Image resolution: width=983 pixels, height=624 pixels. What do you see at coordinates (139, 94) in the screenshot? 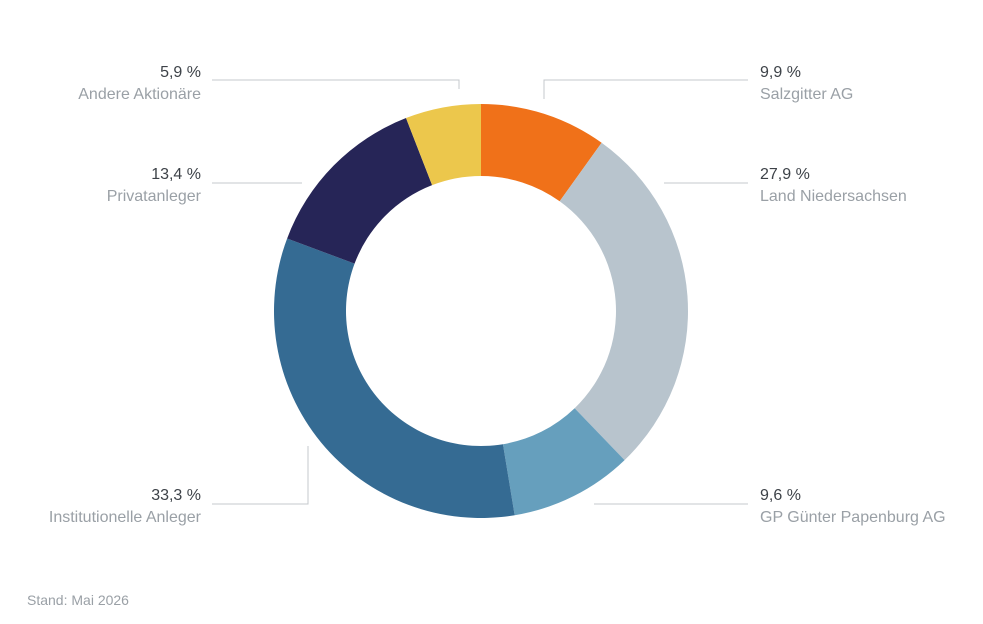
I see `category-label-andere-aktion-re: Andere Aktionäre` at bounding box center [139, 94].